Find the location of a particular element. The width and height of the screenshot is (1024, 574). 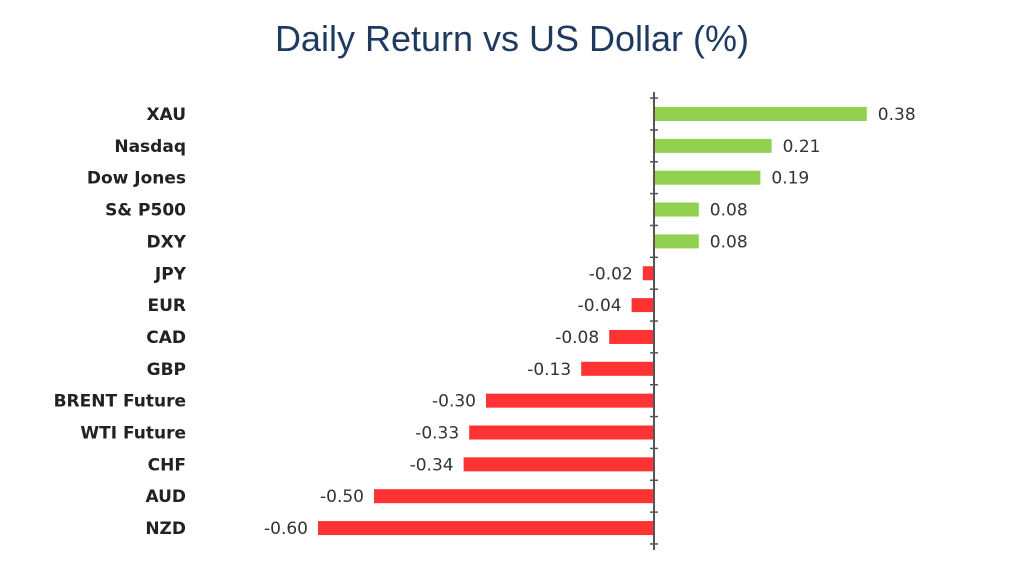

category-label: CAD is located at coordinates (166, 338).